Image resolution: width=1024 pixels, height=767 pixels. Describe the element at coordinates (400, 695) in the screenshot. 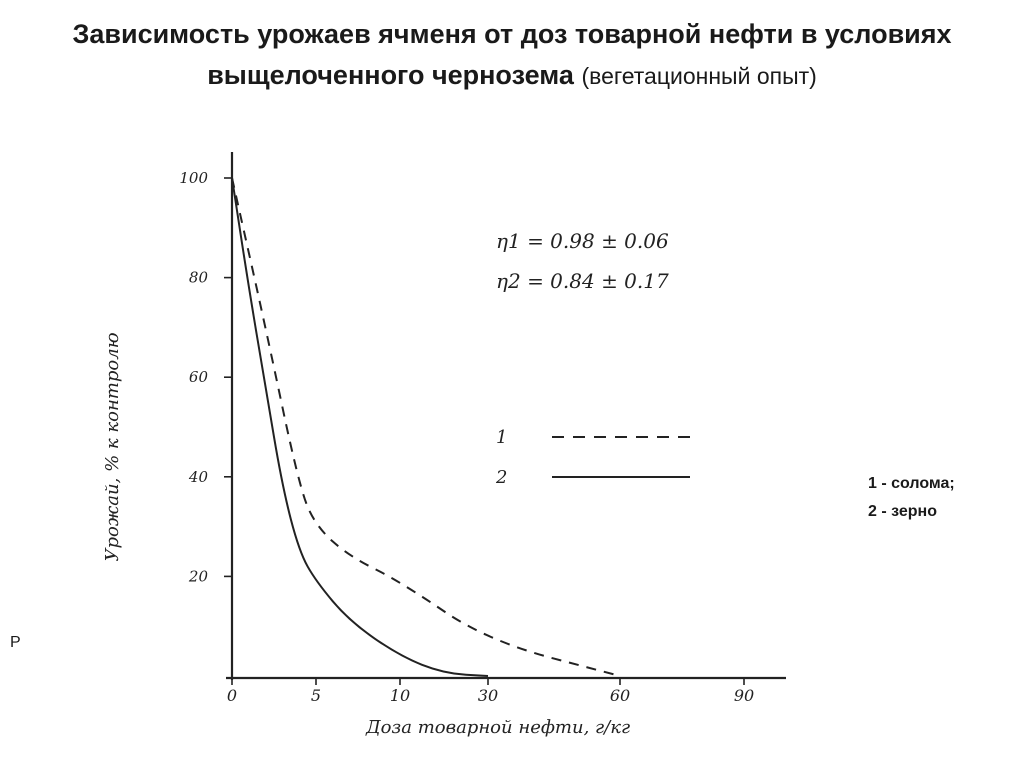

I see `x-tick-label: 10` at that location.